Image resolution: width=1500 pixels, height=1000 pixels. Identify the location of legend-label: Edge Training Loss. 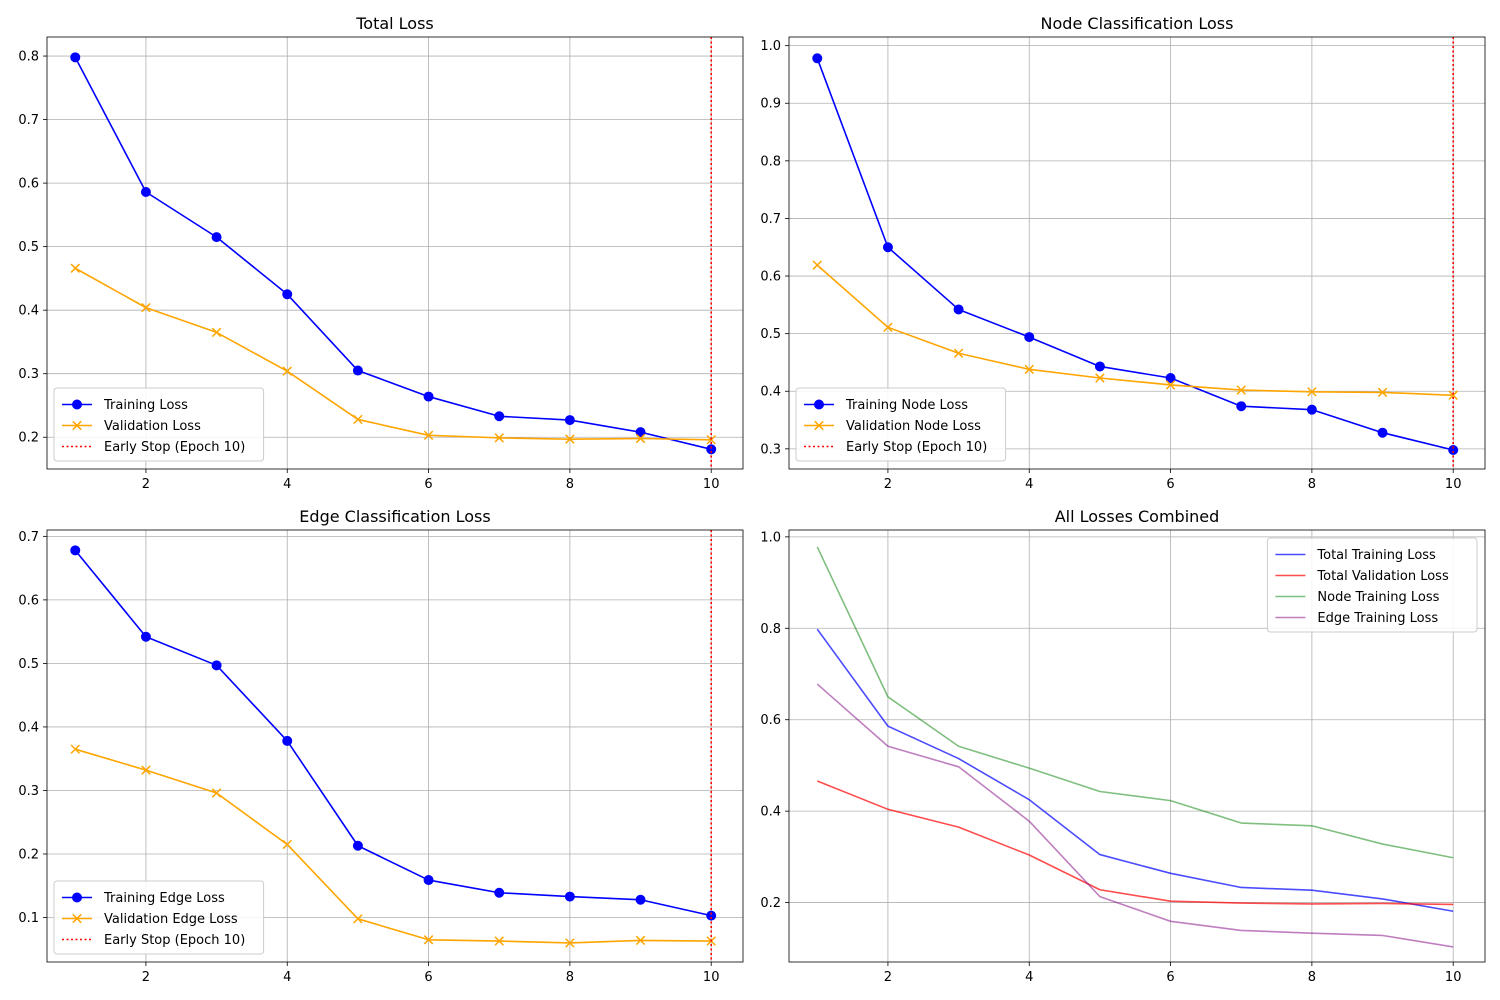
(1377, 618).